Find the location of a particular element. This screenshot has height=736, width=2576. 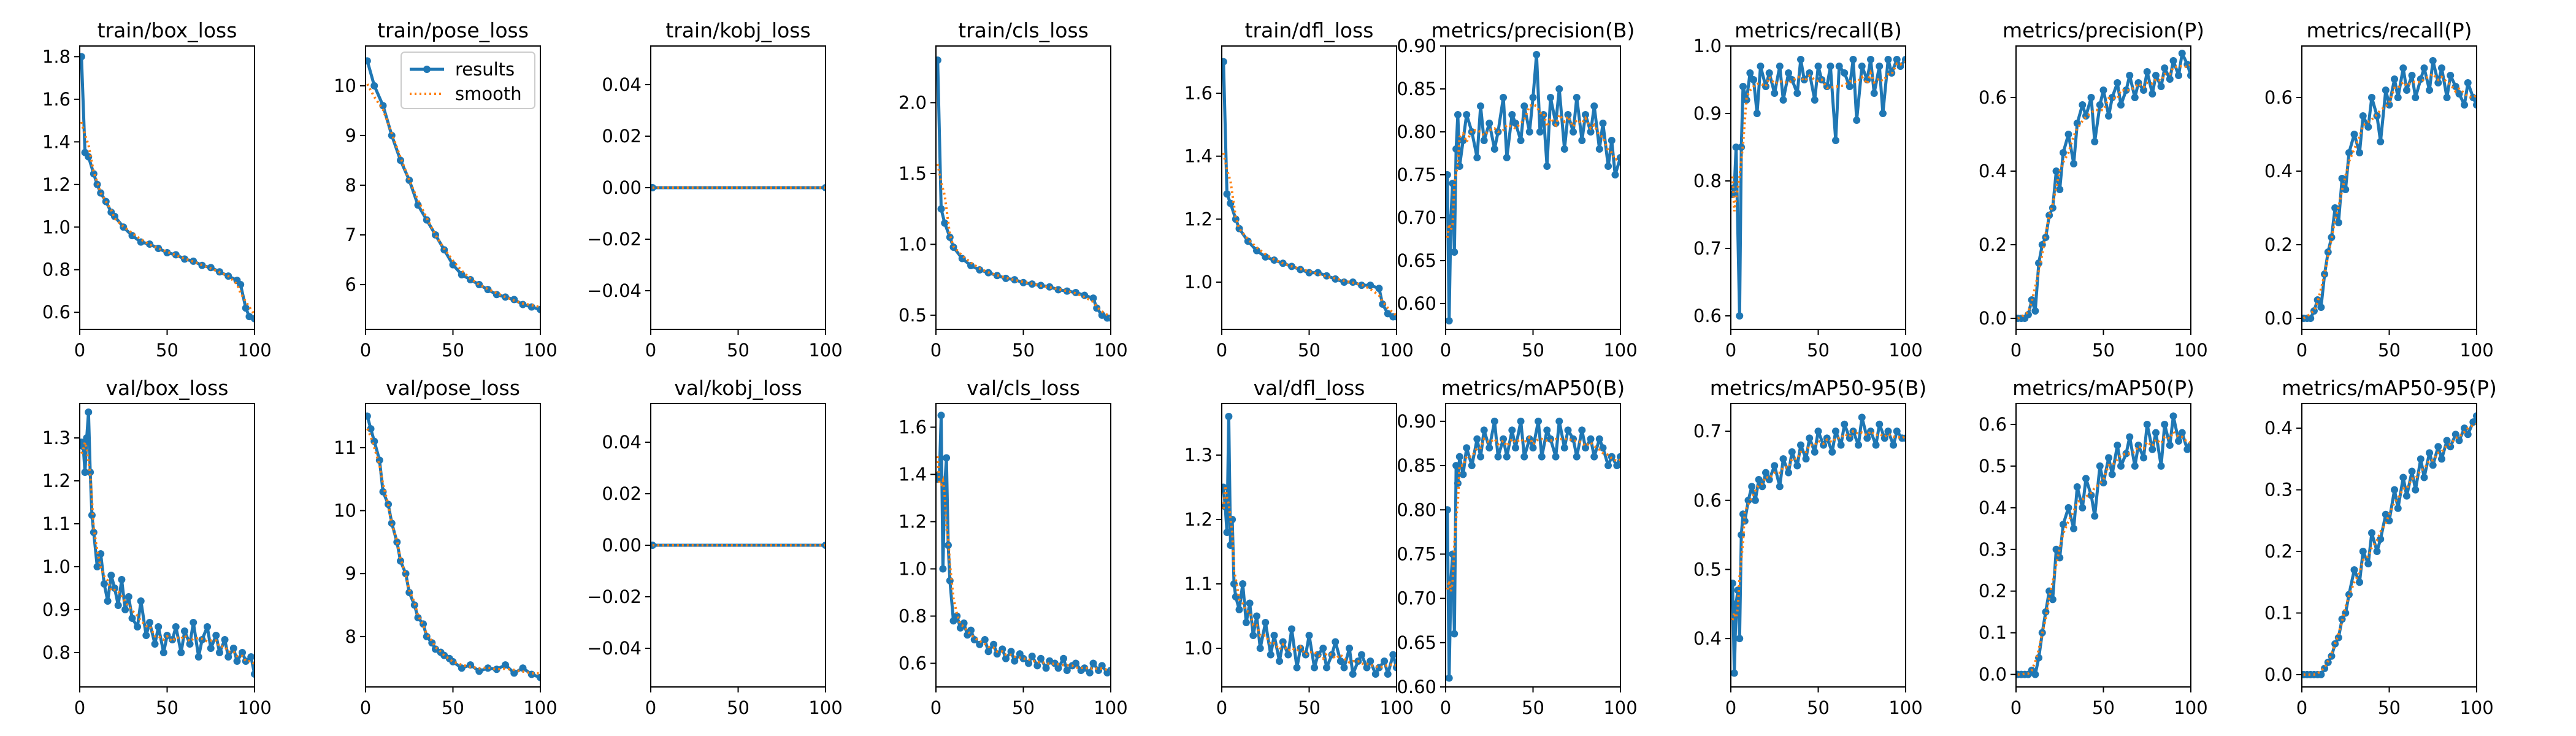

y-tick-label: 0.70 is located at coordinates (1416, 598).